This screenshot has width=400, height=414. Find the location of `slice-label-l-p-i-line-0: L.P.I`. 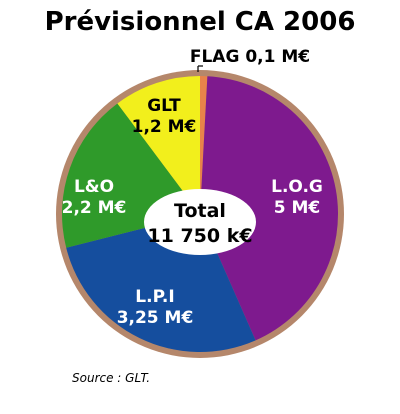

slice-label-l-p-i-line-0: L.P.I is located at coordinates (154, 297).